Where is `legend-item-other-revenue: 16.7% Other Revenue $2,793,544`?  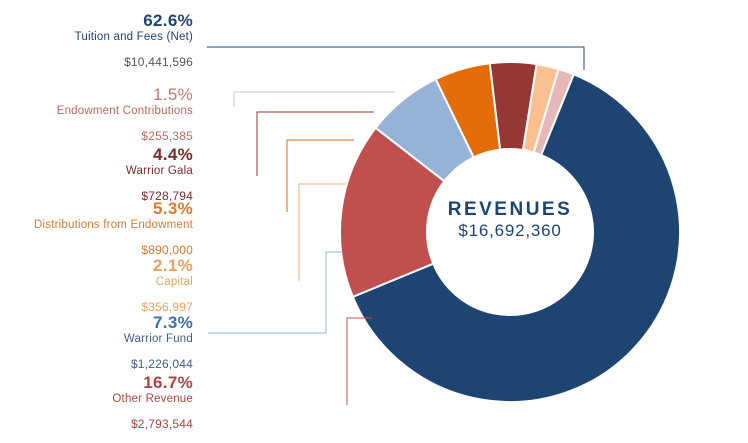 legend-item-other-revenue: 16.7% Other Revenue $2,793,544 is located at coordinates (152, 402).